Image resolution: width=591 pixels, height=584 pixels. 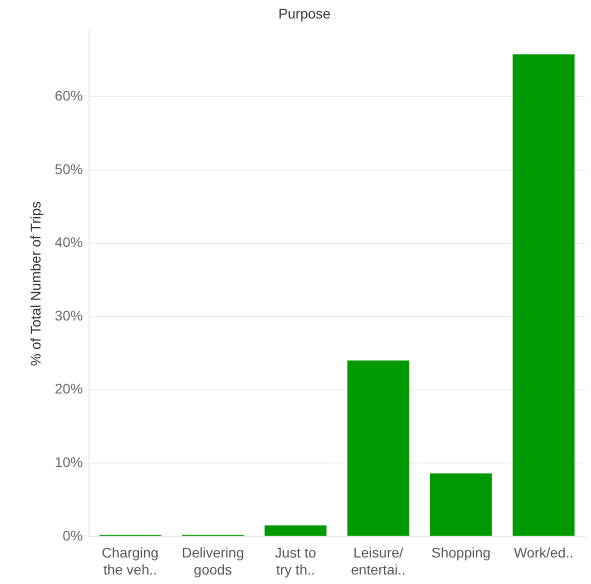 What do you see at coordinates (461, 552) in the screenshot?
I see `x-tick-label: Shopping` at bounding box center [461, 552].